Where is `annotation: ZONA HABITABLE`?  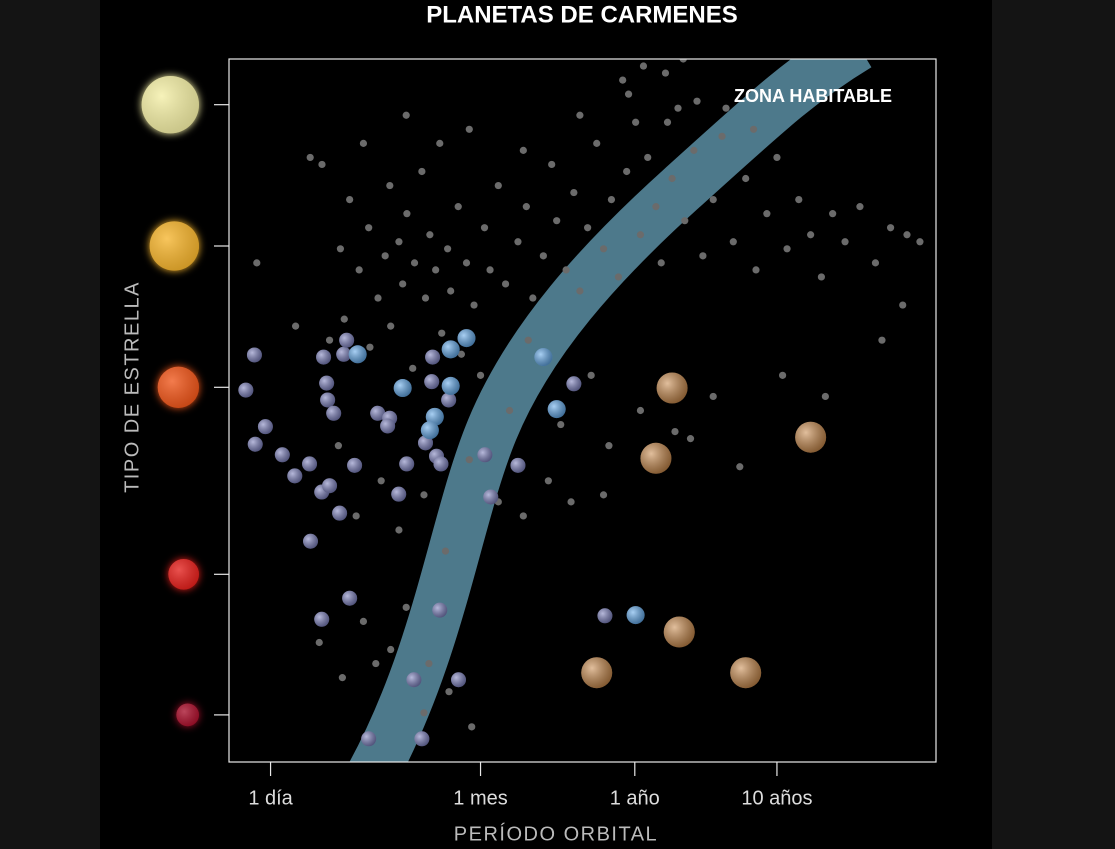
annotation: ZONA HABITABLE is located at coordinates (813, 96).